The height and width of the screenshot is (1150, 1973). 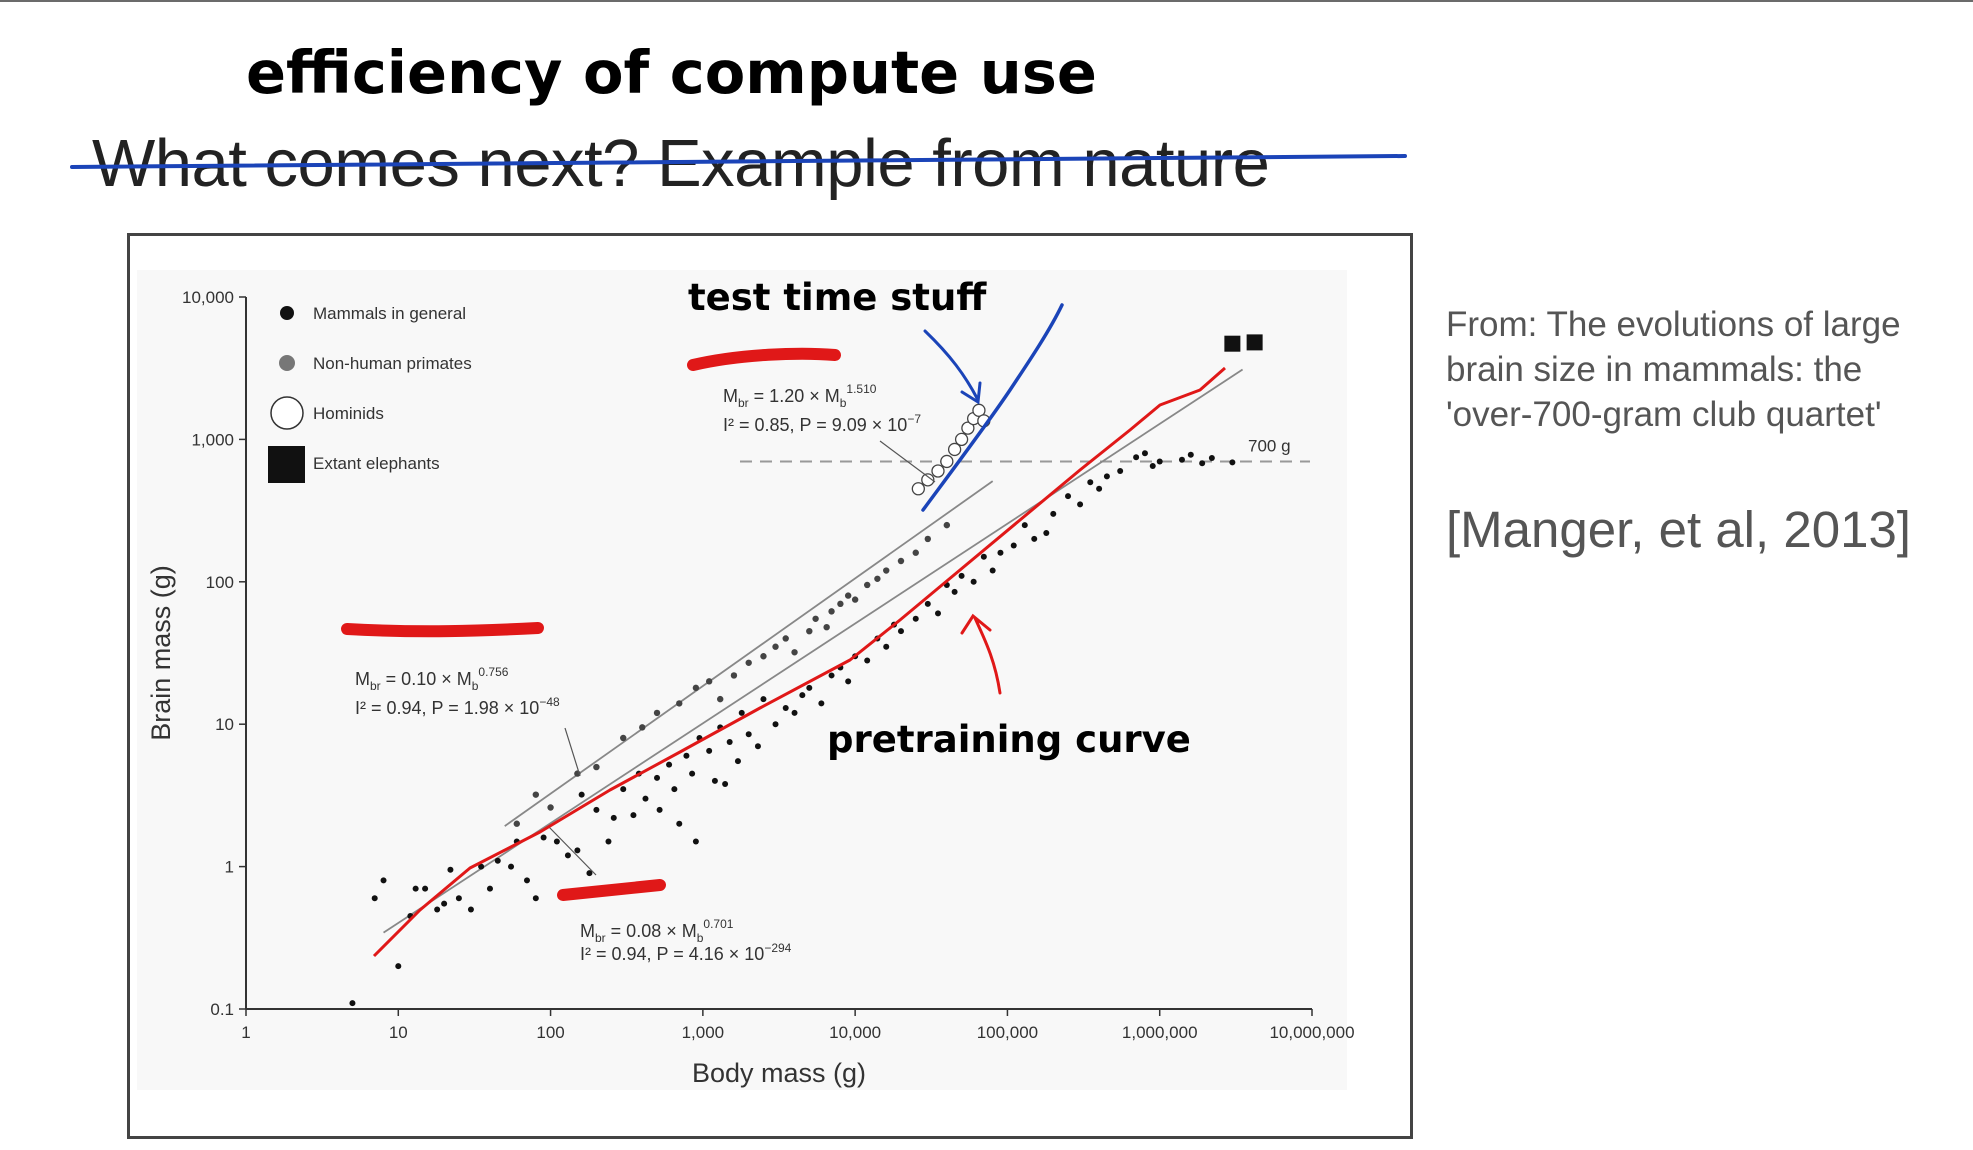 I want to click on citation: [Manger, et al, 2013], so click(x=1678, y=529).